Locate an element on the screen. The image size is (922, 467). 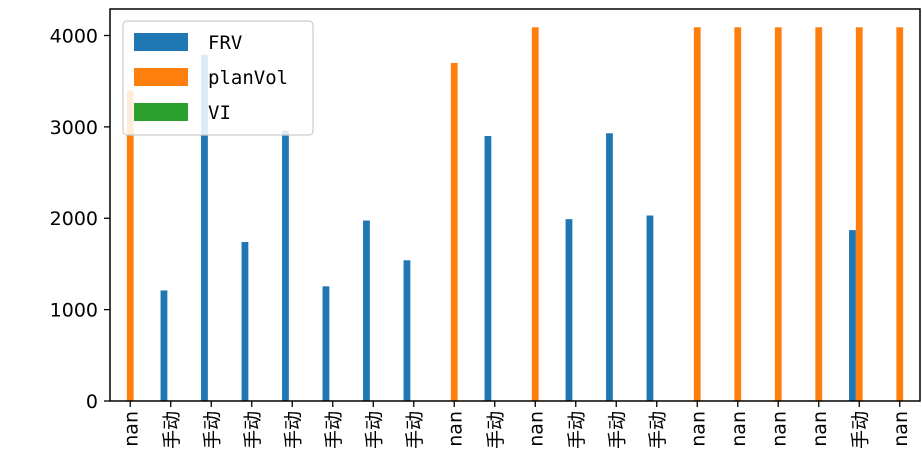
y-tick-label: 3000 is located at coordinates (74, 128).